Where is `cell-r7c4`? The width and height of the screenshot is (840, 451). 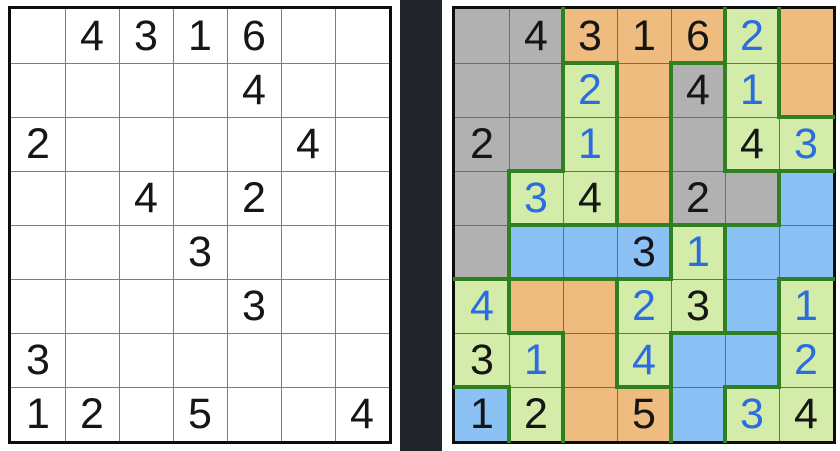
cell-r7c4 is located at coordinates (200, 360).